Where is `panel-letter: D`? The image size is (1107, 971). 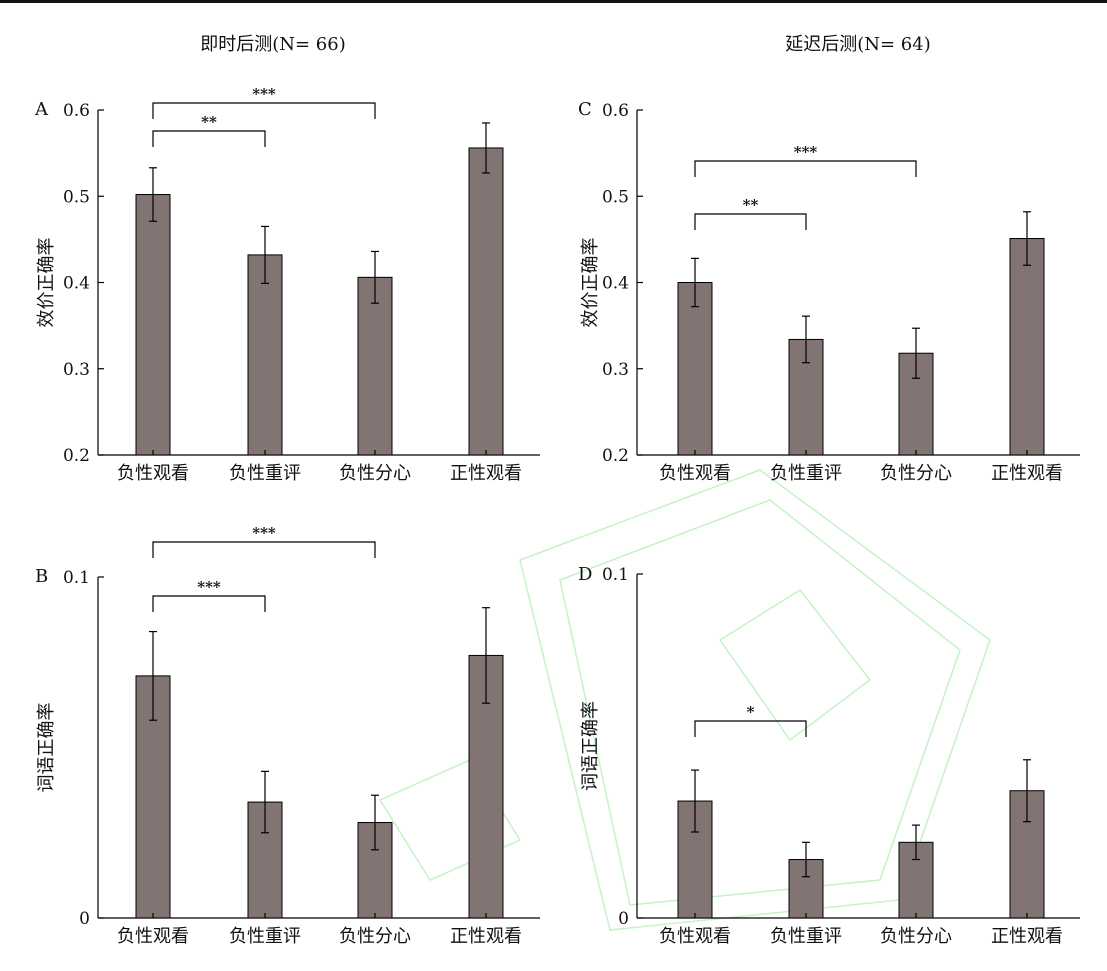
panel-letter: D is located at coordinates (585, 574).